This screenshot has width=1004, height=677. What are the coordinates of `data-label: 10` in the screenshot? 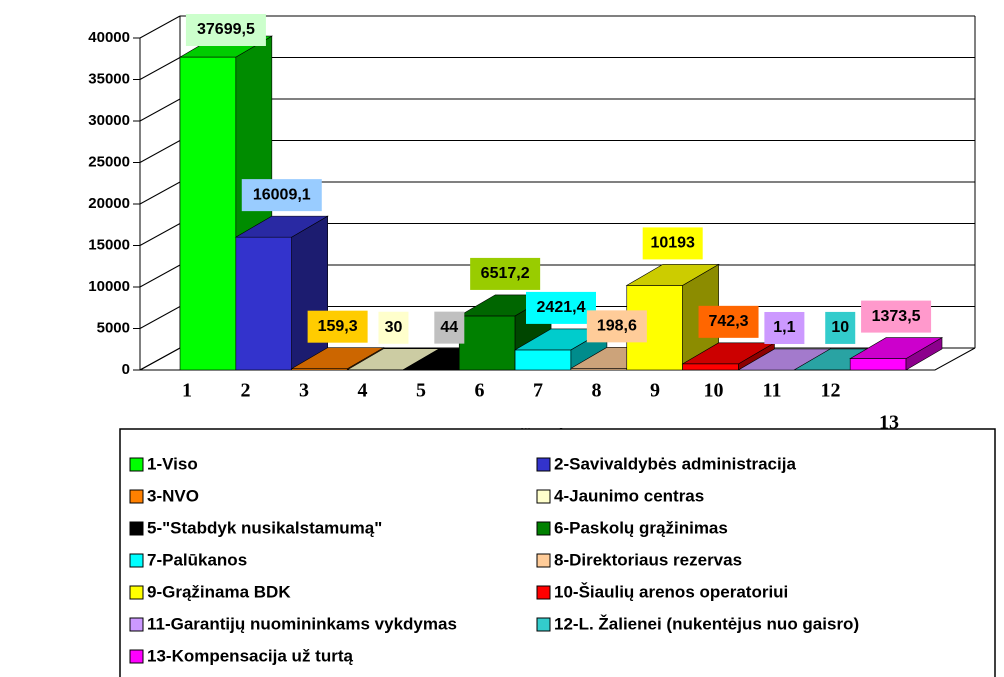 It's located at (840, 327).